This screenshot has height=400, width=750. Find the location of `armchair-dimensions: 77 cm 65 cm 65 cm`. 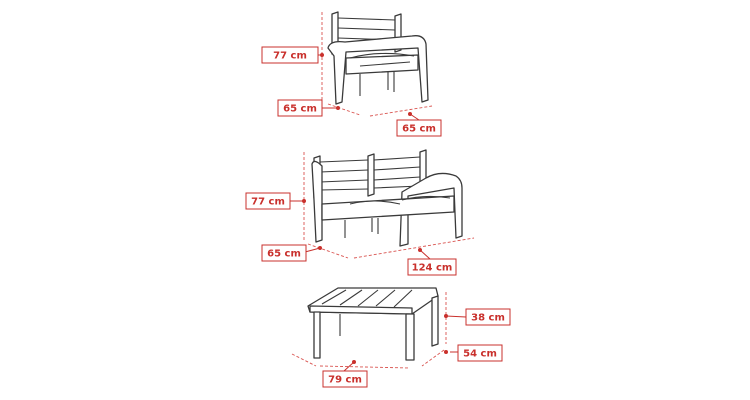

armchair-dimensions: 77 cm 65 cm 65 cm is located at coordinates (351, 74).